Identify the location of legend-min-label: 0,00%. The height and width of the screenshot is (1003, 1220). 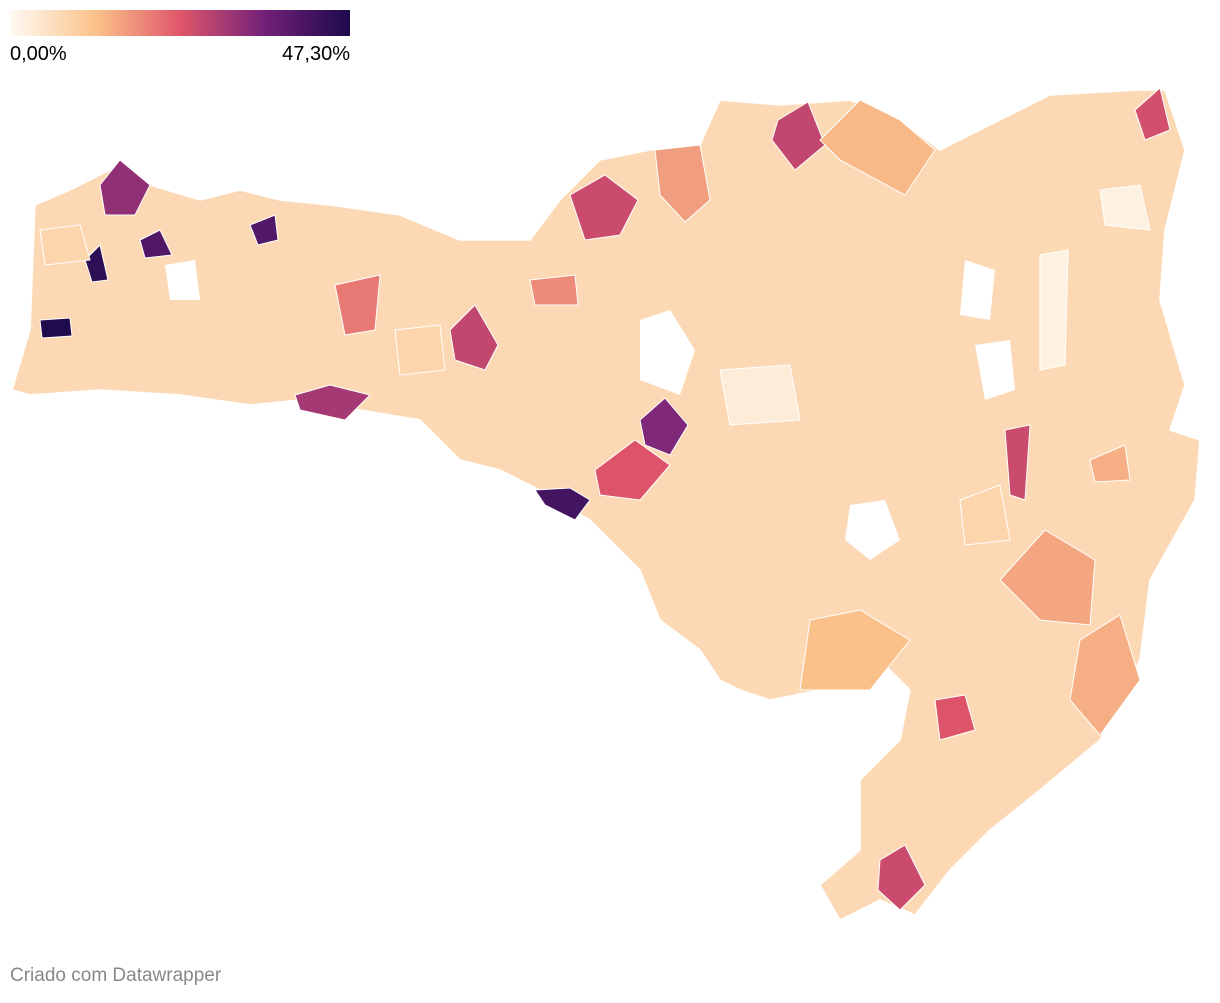
(38, 54).